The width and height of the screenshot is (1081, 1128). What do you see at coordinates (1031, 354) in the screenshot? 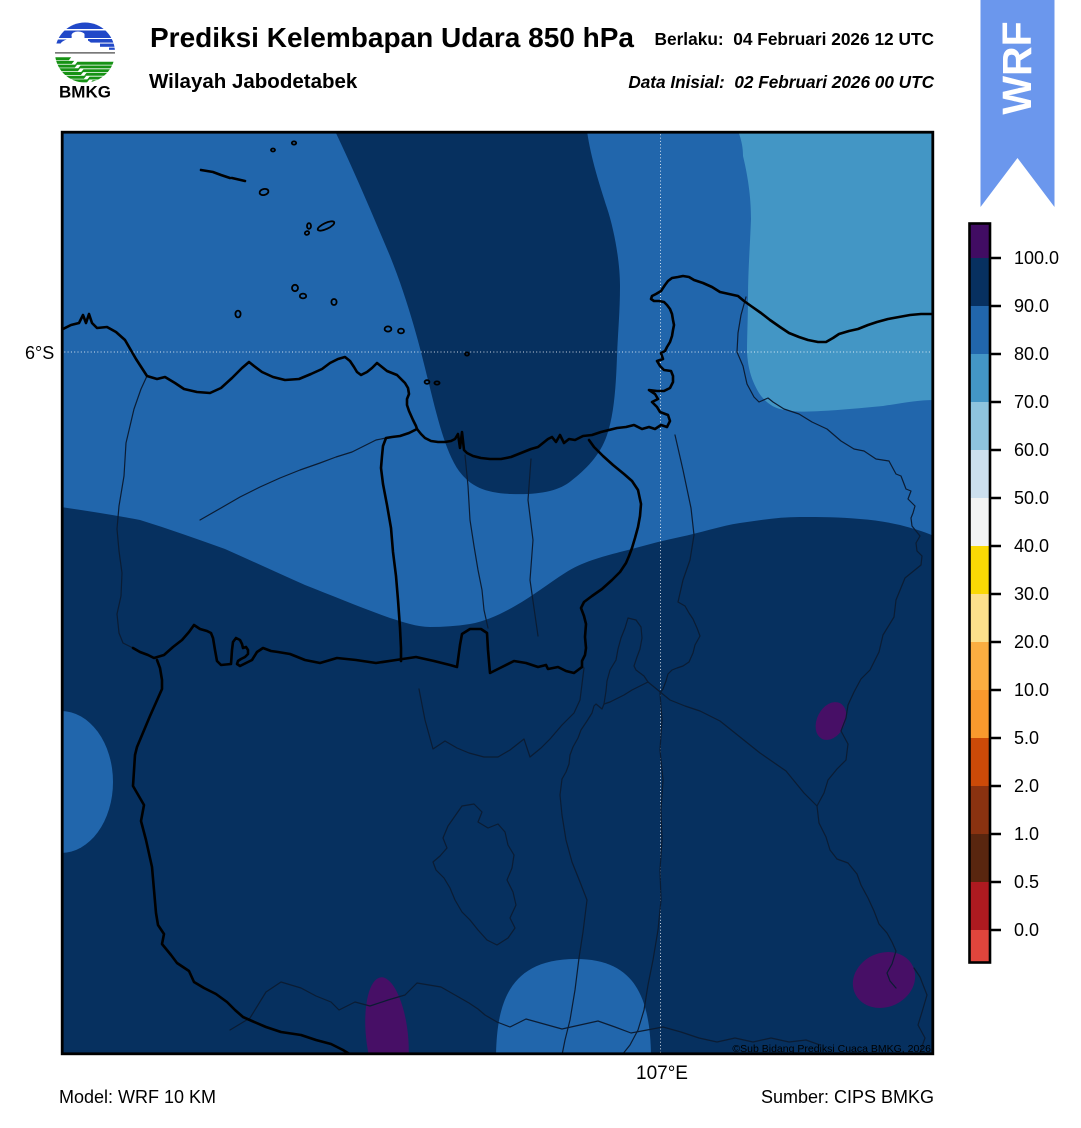
I see `svg-text: 80.0` at bounding box center [1031, 354].